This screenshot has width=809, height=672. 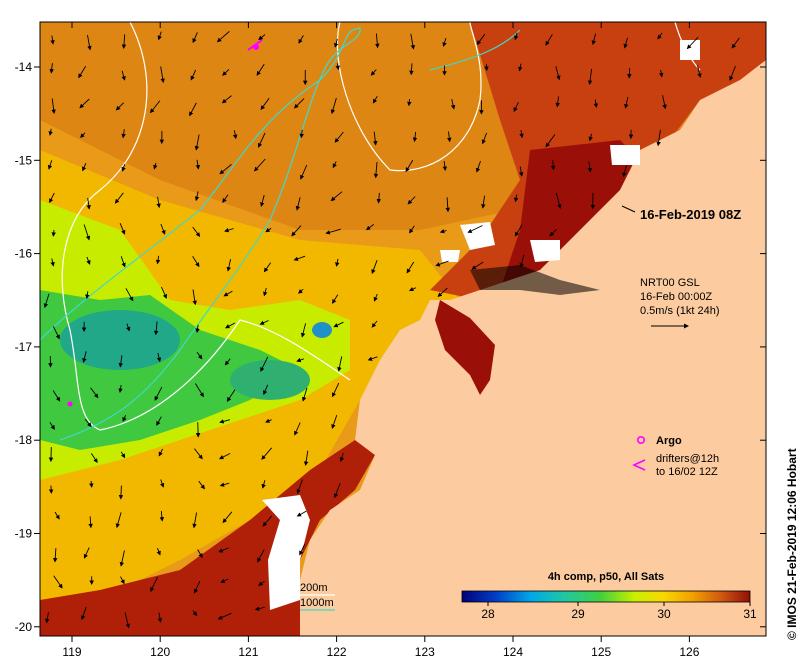 What do you see at coordinates (679, 311) in the screenshot?
I see `current-scale-label: 0.5m/s (1kt 24h)` at bounding box center [679, 311].